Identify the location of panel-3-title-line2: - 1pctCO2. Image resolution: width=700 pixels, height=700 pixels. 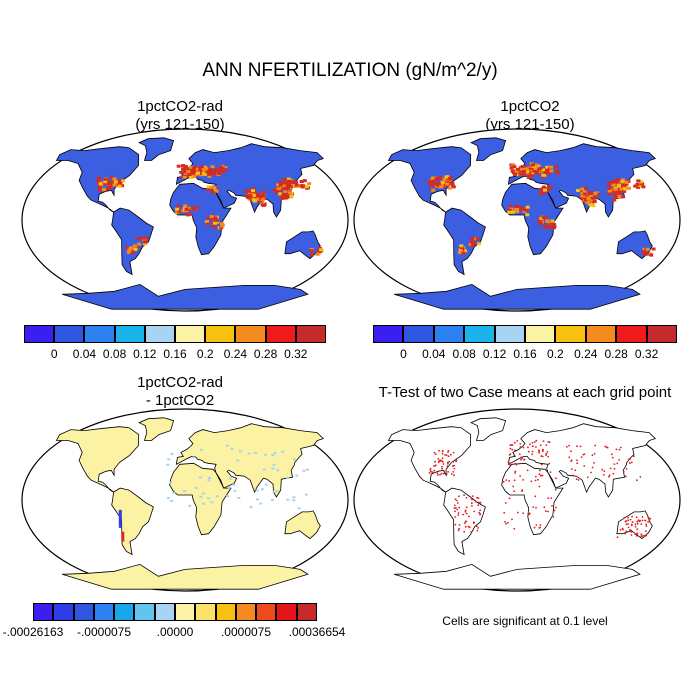
(180, 400).